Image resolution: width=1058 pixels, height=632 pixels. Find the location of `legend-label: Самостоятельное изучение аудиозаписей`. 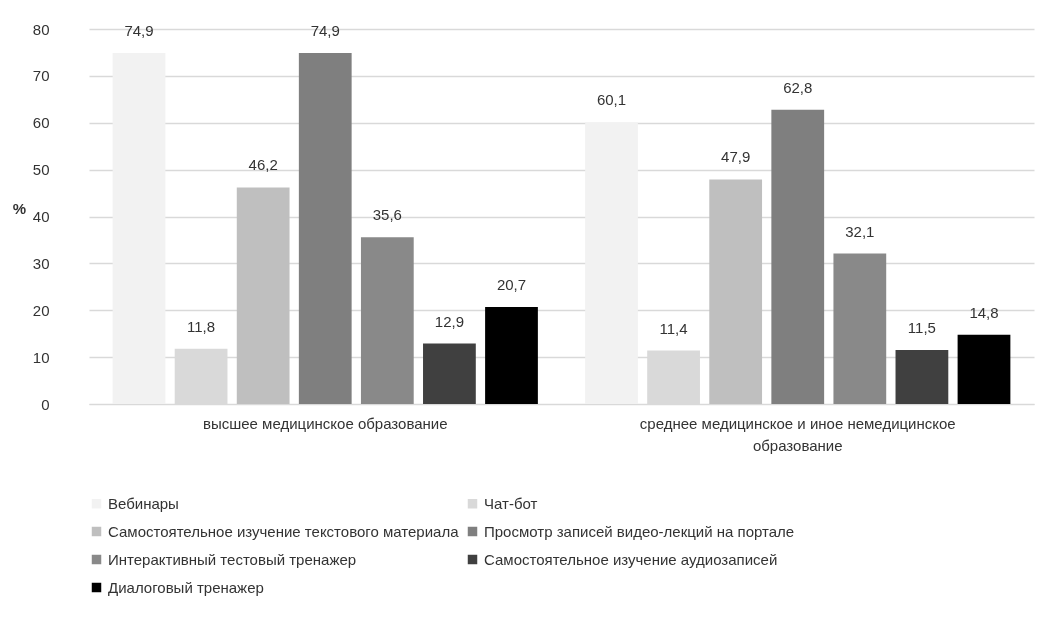

legend-label: Самостоятельное изучение аудиозаписей is located at coordinates (631, 559).